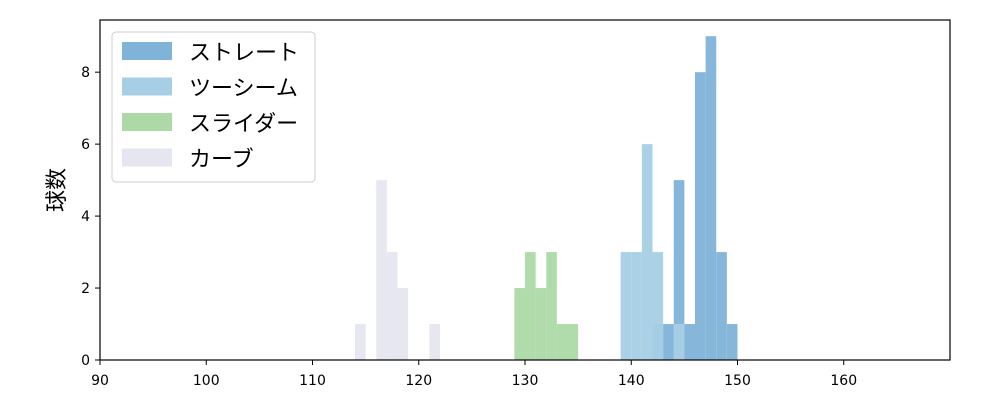 Image resolution: width=1000 pixels, height=404 pixels. I want to click on y-tick-label: 2, so click(85, 289).